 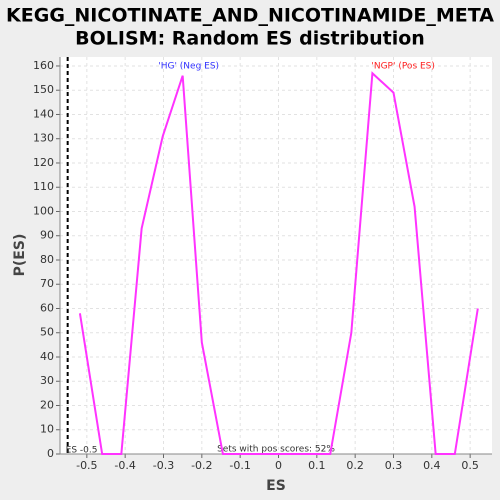 What do you see at coordinates (188, 67) in the screenshot?
I see `annotation: 'HG' (Neg ES)` at bounding box center [188, 67].